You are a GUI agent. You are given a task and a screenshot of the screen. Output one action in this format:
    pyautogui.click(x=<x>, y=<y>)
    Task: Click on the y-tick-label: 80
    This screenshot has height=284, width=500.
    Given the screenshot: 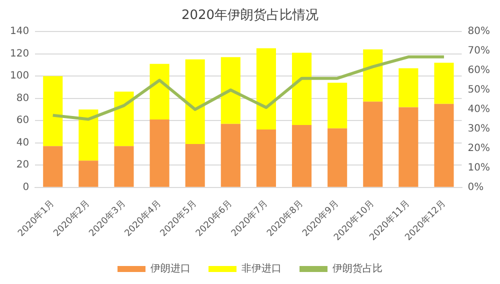 What is the action you would take?
    pyautogui.click(x=23, y=98)
    